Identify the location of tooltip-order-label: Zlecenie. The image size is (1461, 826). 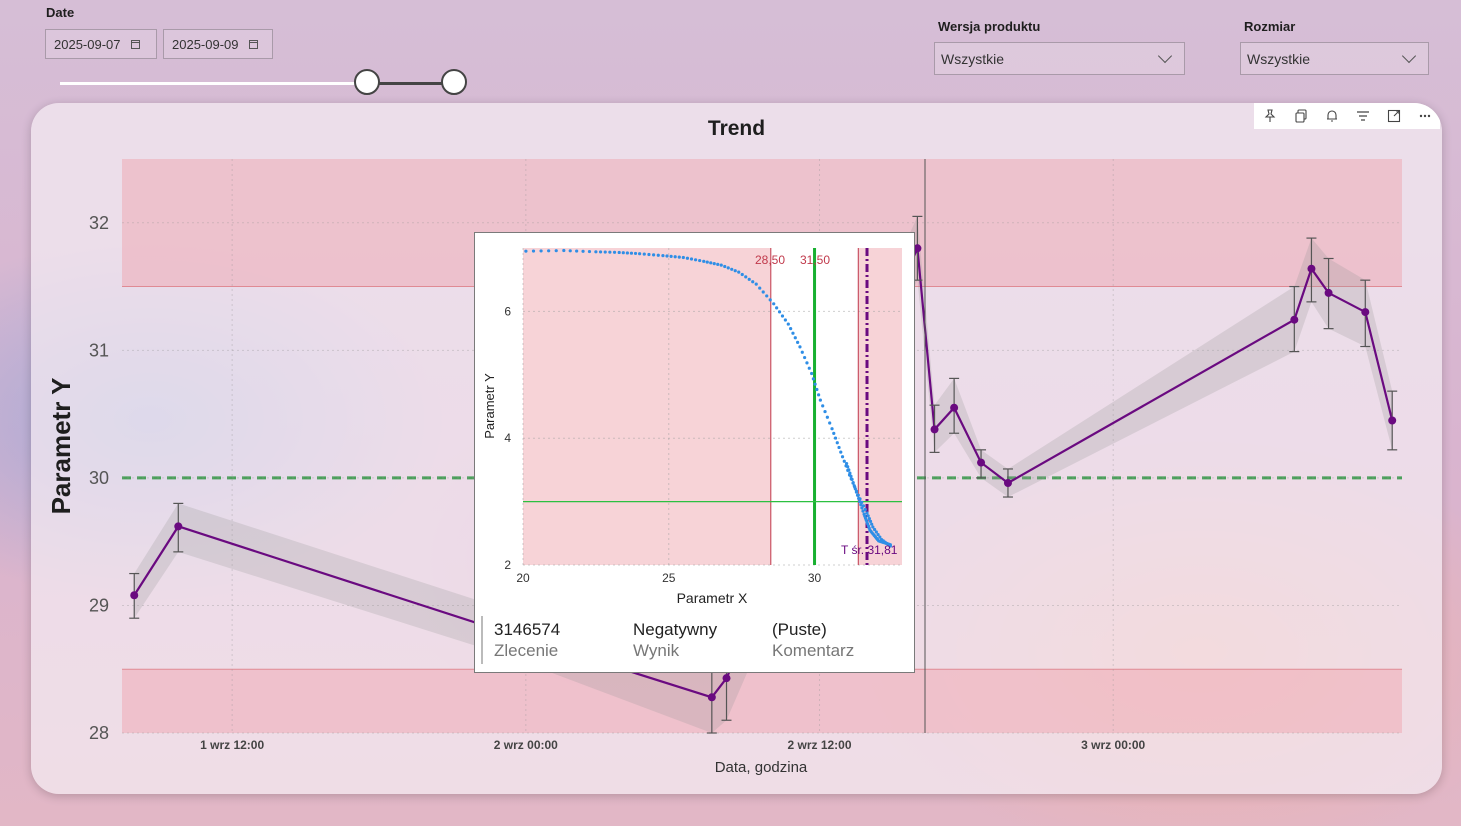
(526, 650).